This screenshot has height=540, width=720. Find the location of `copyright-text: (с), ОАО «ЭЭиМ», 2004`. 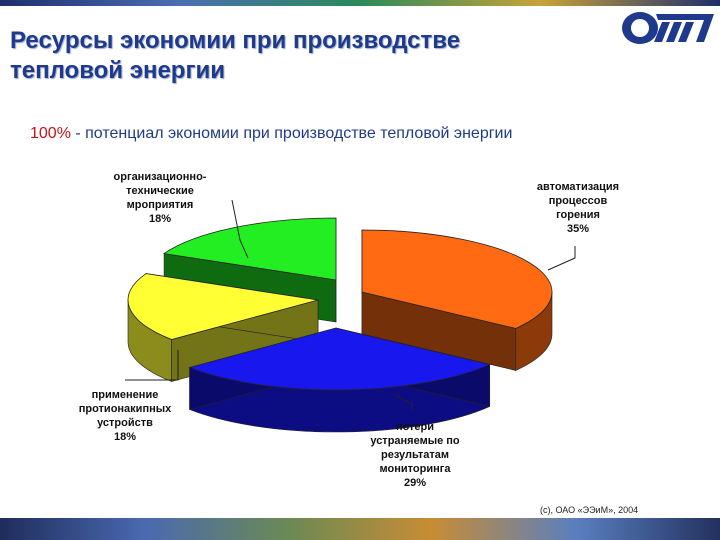

copyright-text: (с), ОАО «ЭЭиМ», 2004 is located at coordinates (589, 510).